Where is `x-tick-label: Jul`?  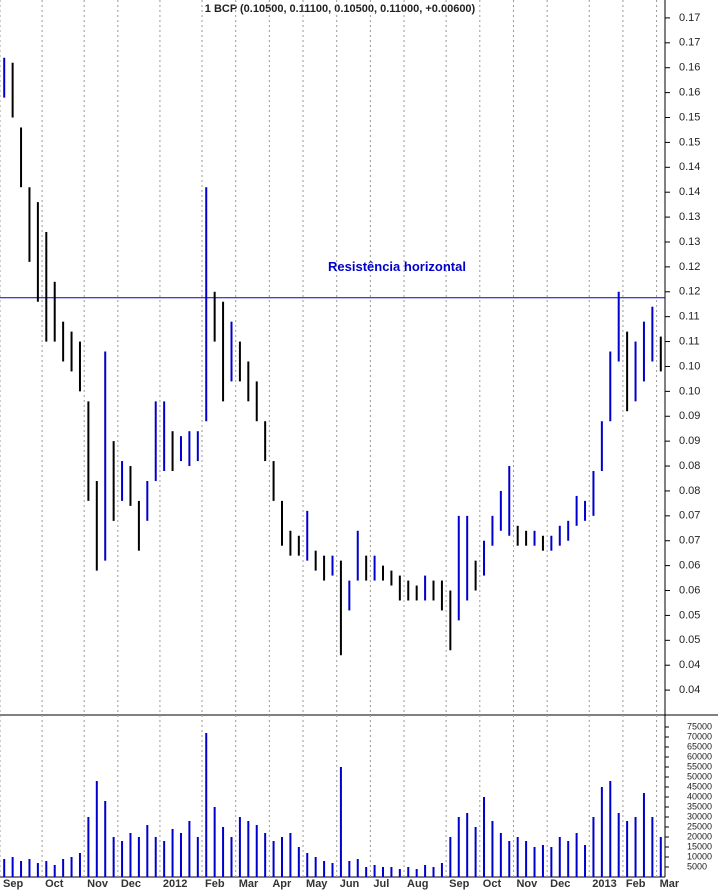
x-tick-label: Jul is located at coordinates (381, 884).